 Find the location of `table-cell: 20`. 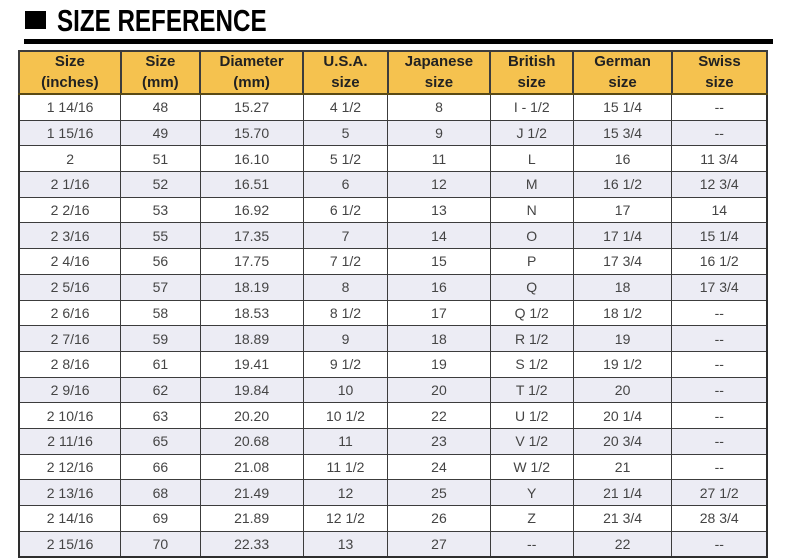

table-cell: 20 is located at coordinates (439, 390).